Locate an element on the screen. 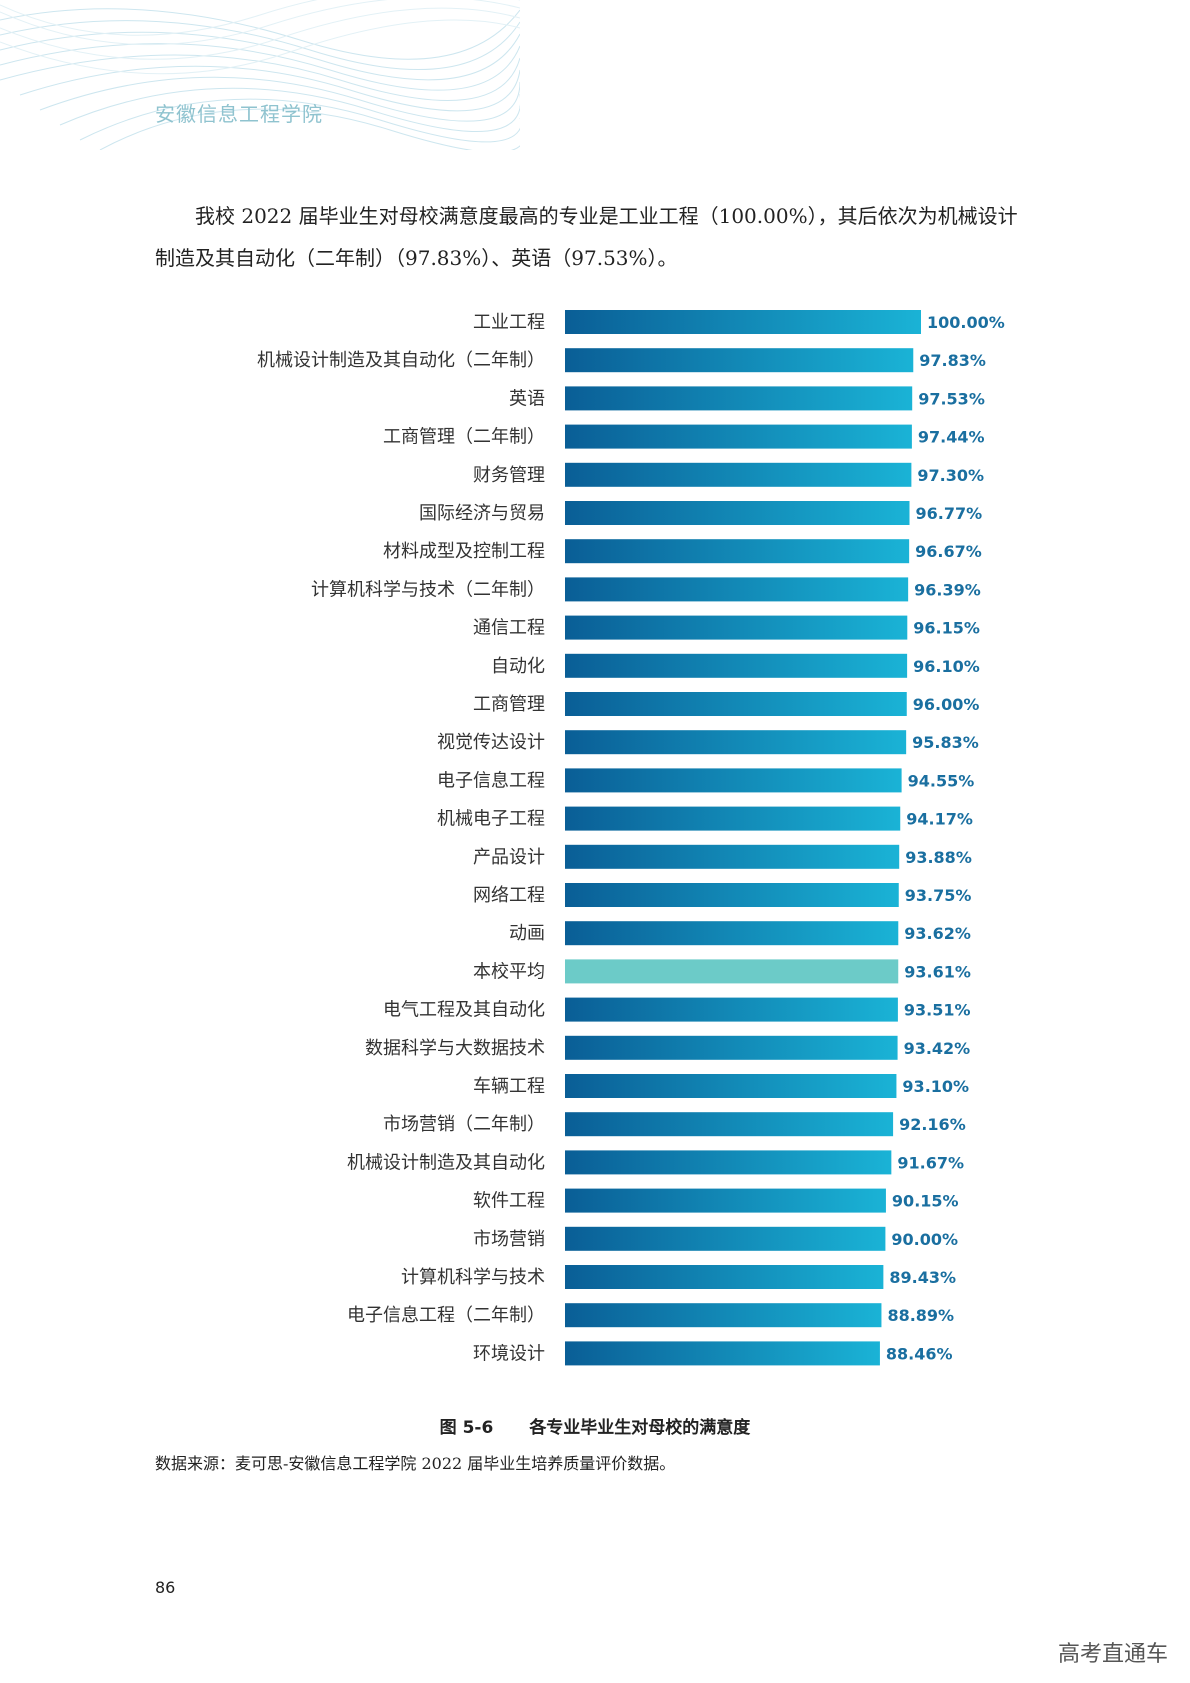 This screenshot has height=1683, width=1190. value-label: 97.30% is located at coordinates (950, 475).